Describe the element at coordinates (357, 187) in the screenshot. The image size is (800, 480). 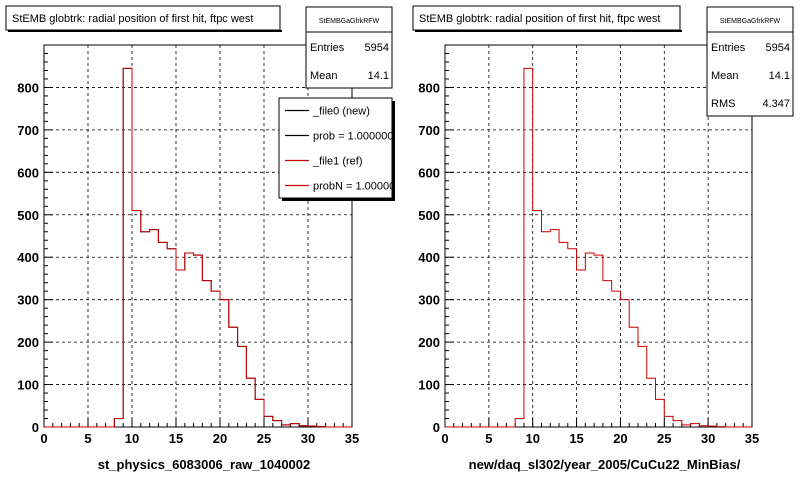
I see `legend-entry: probN = 1.000000` at that location.